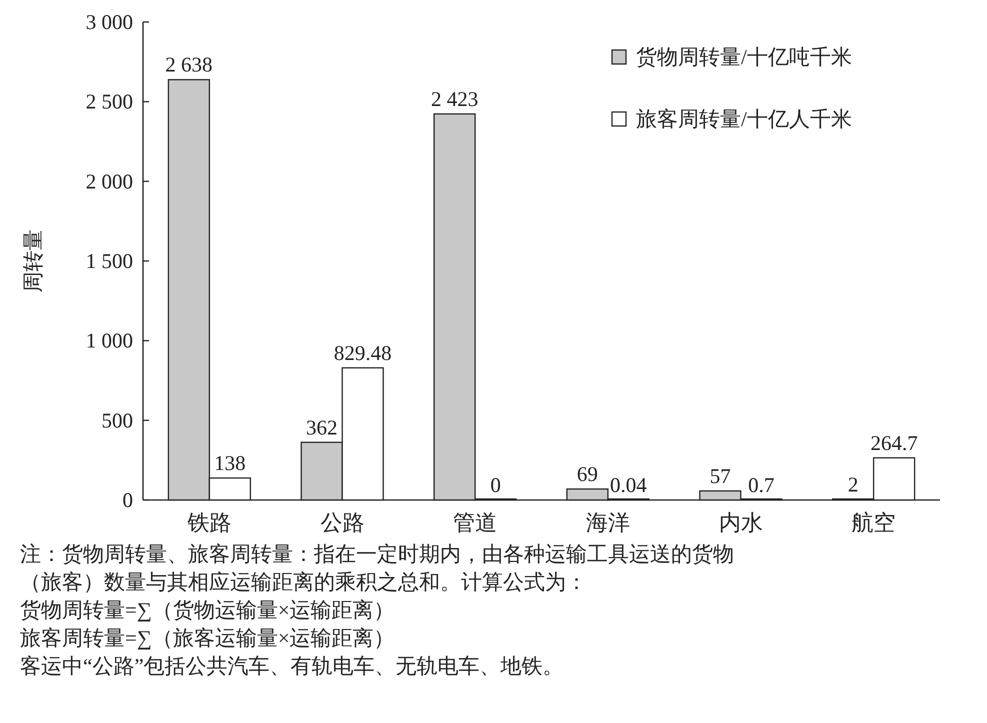 This screenshot has width=987, height=723. Describe the element at coordinates (33, 261) in the screenshot. I see `y-axis-title: 周转量` at that location.